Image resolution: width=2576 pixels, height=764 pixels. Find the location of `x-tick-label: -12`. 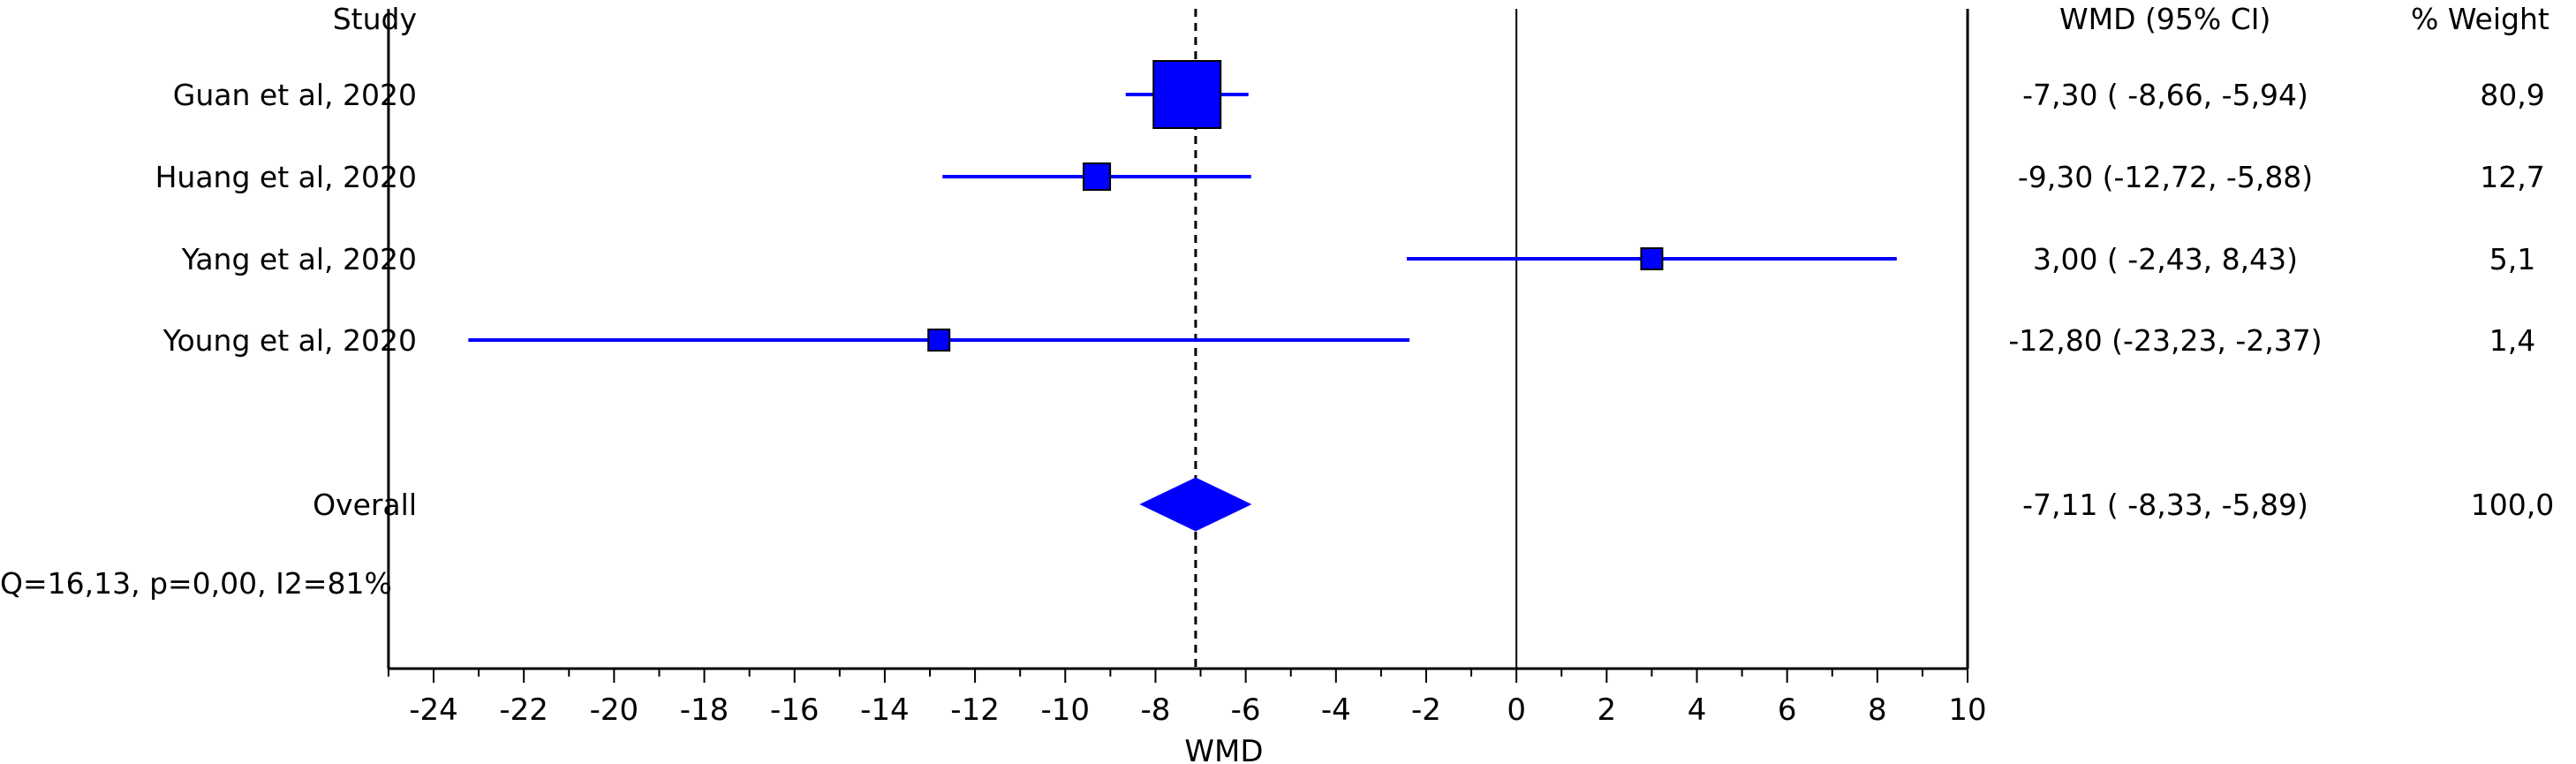

x-tick-label: -12 is located at coordinates (975, 710).